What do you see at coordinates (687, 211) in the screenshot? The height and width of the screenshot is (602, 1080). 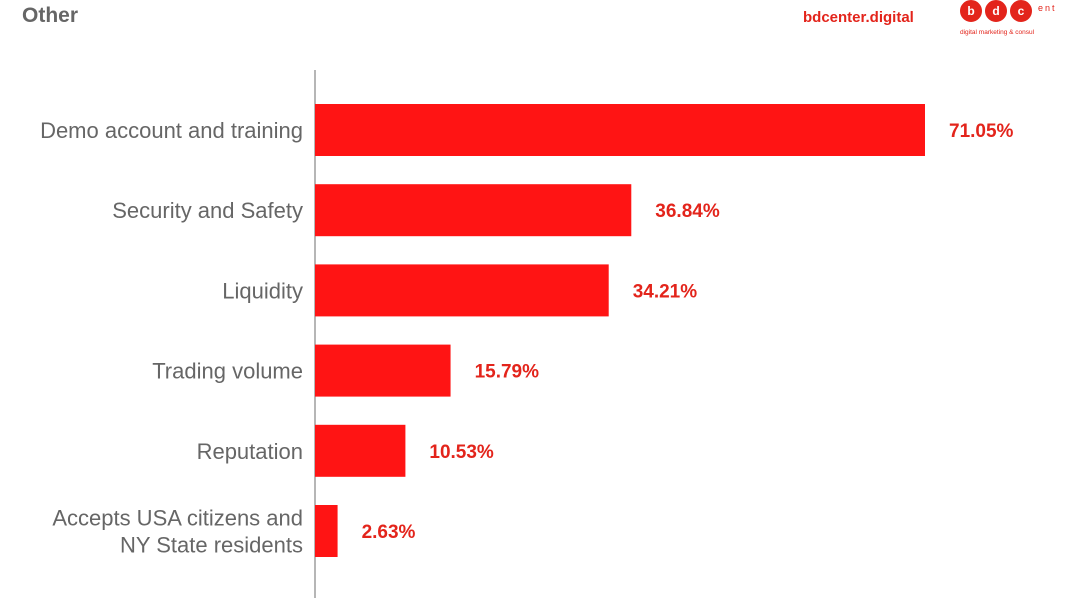 I see `value-label-1: 36.84%` at bounding box center [687, 211].